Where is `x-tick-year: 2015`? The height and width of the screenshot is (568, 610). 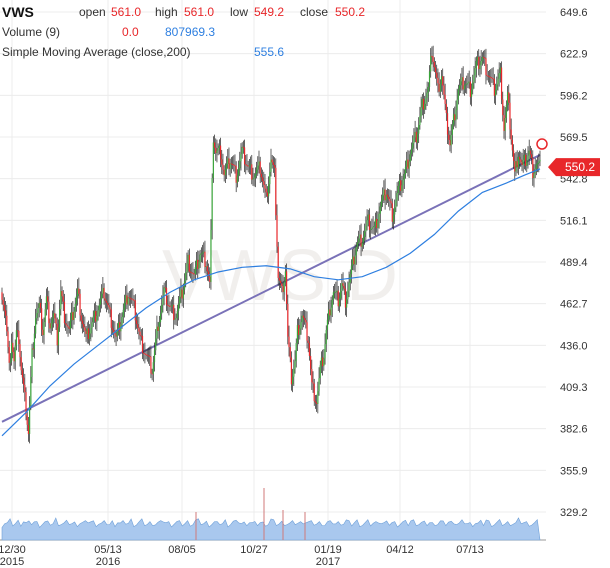
x-tick-year: 2015 is located at coordinates (12, 562).